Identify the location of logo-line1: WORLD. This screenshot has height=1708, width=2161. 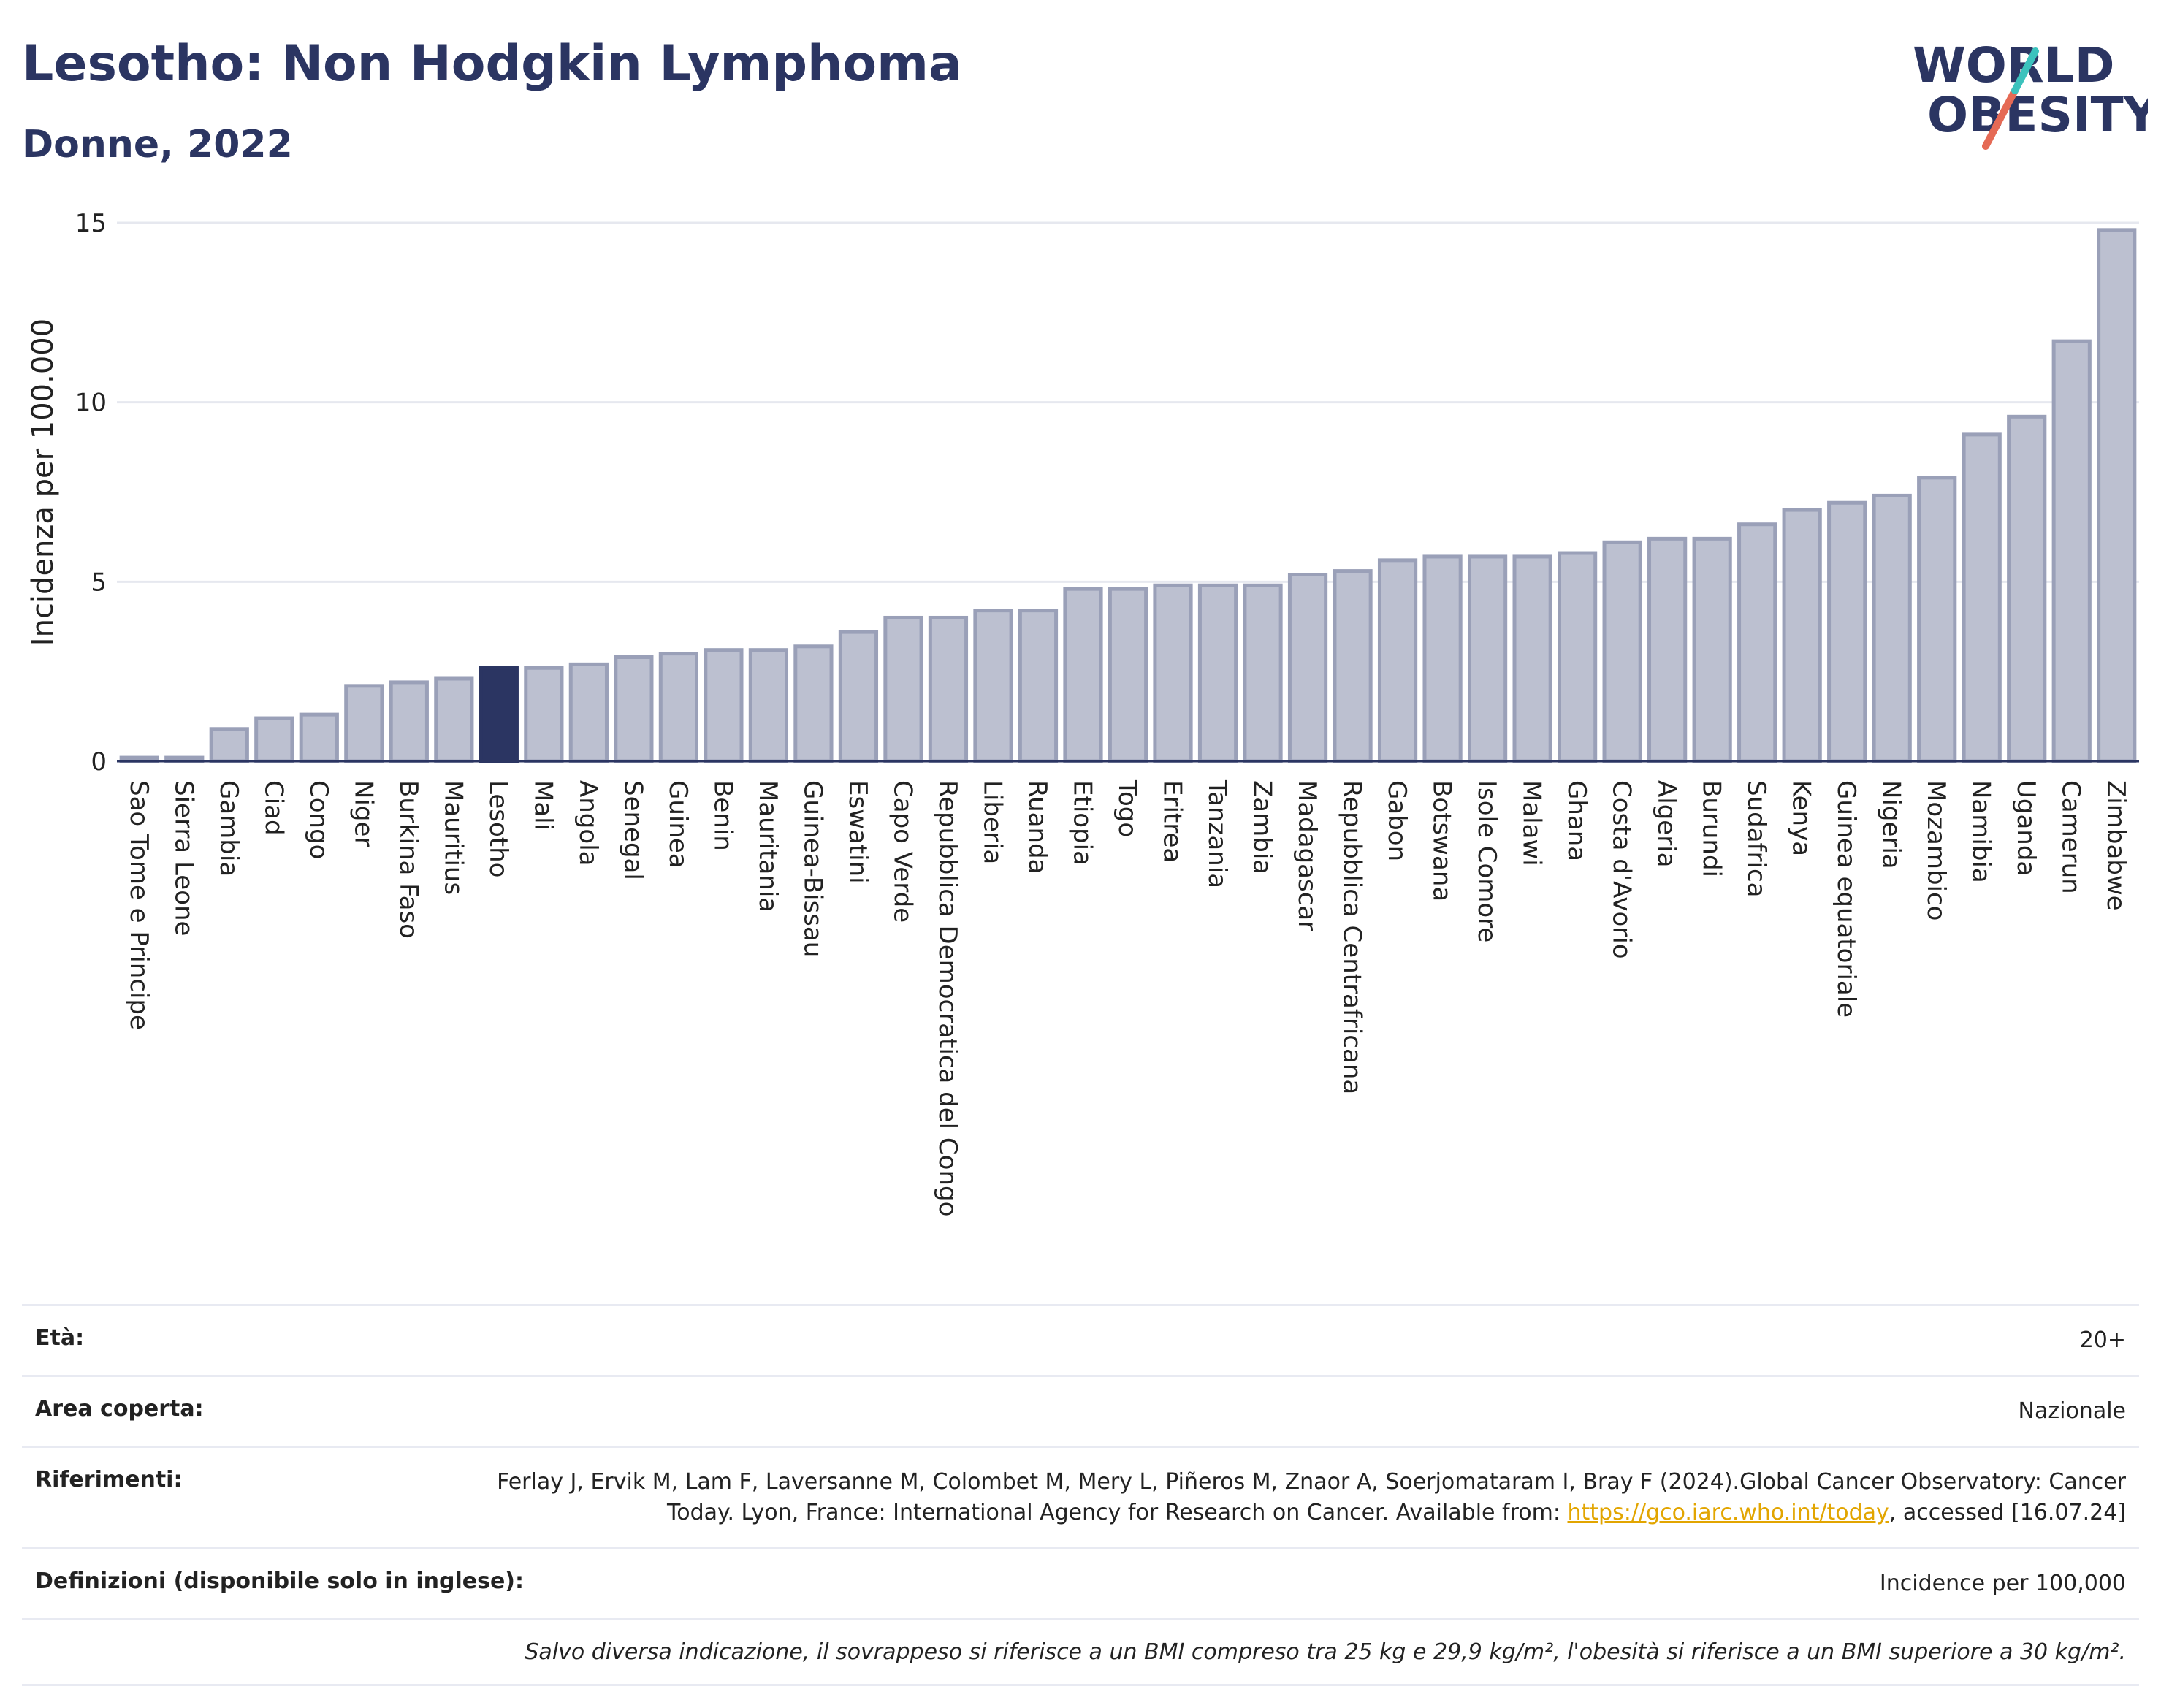
(2014, 65).